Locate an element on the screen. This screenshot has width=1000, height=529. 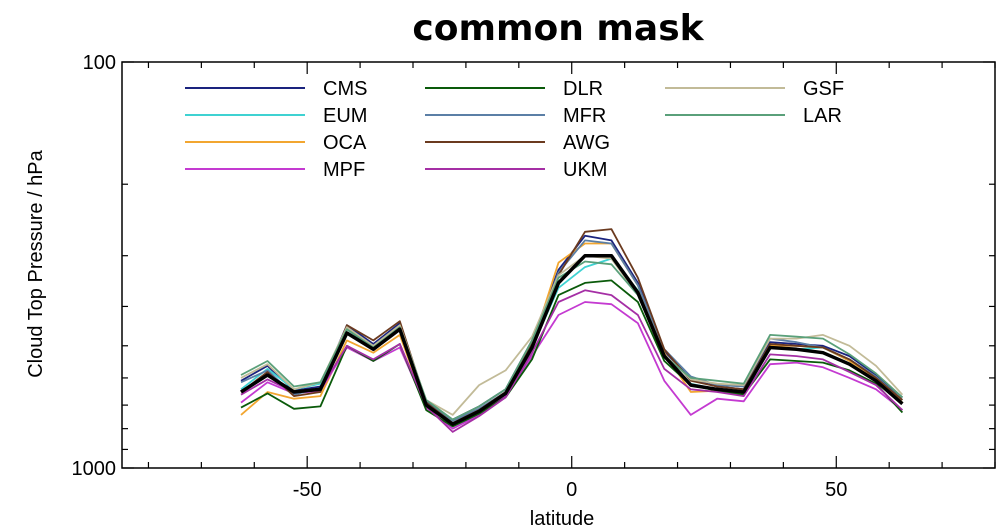
legend-label-awg: AWG is located at coordinates (586, 143).